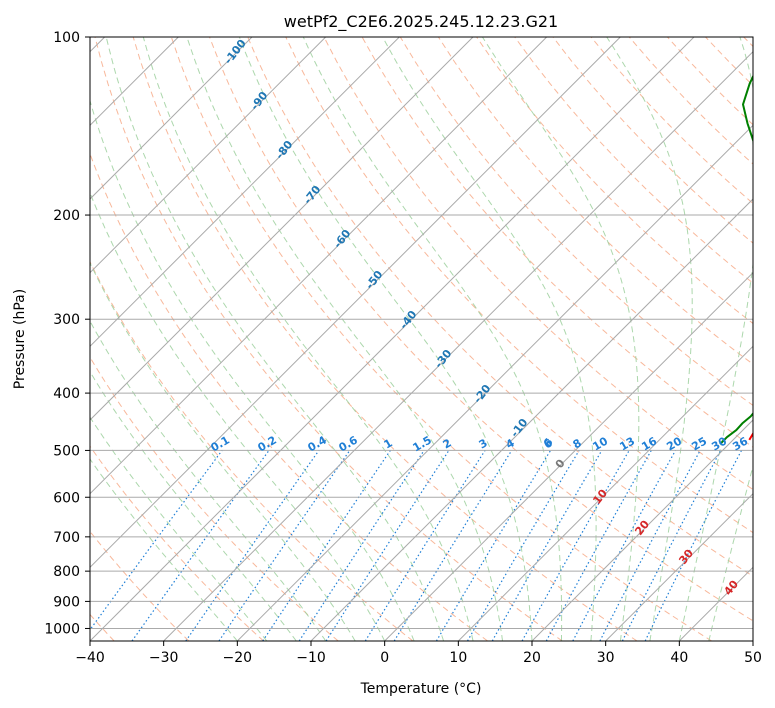  I want to click on y-tick-label: 100, so click(66, 38).